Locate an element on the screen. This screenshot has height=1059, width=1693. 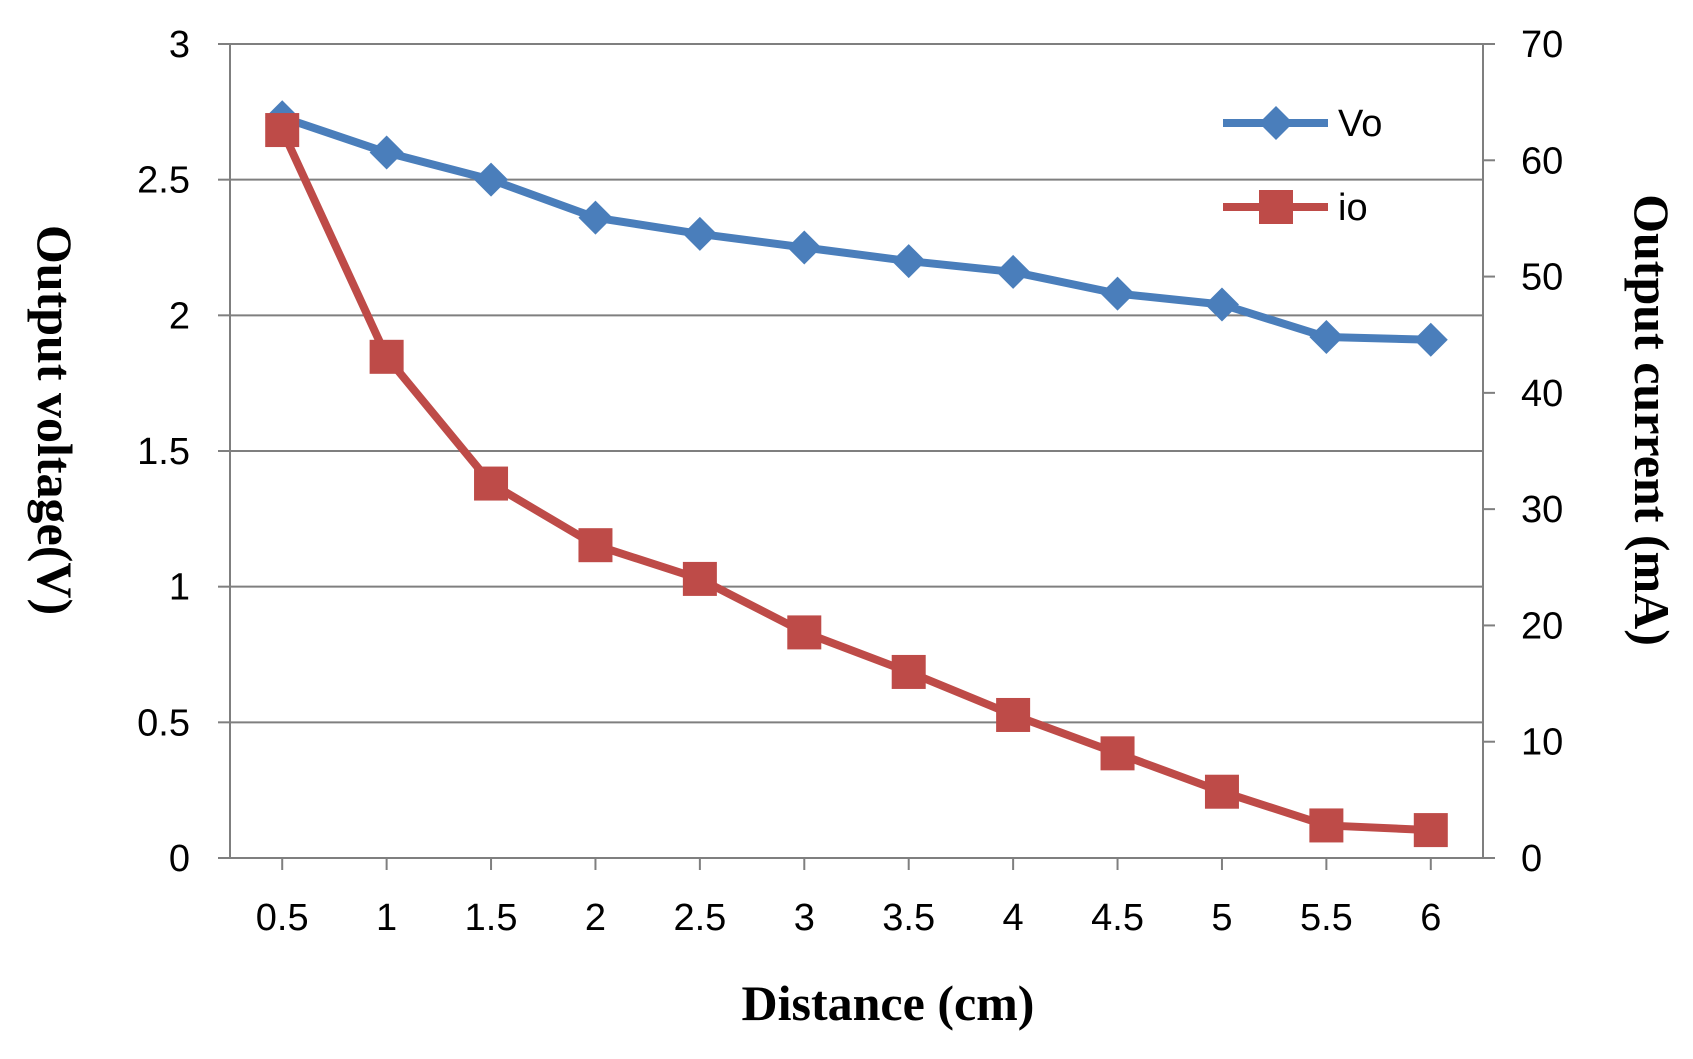
x-tick-label: 3 is located at coordinates (804, 918).